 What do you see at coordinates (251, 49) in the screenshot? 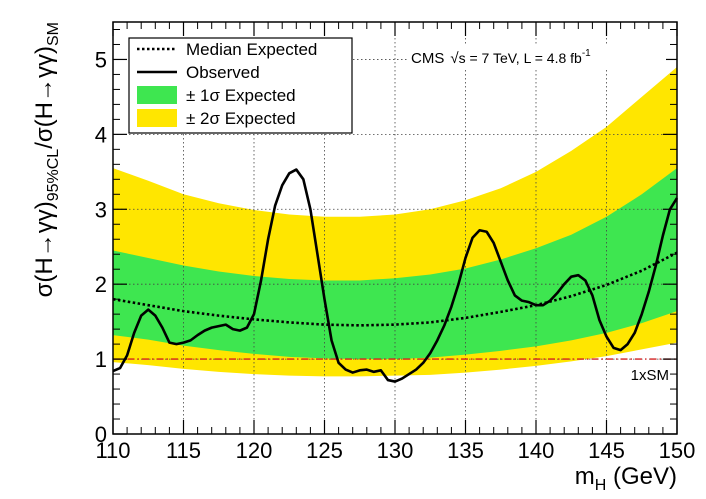
I see `legend-label: Median Expected` at bounding box center [251, 49].